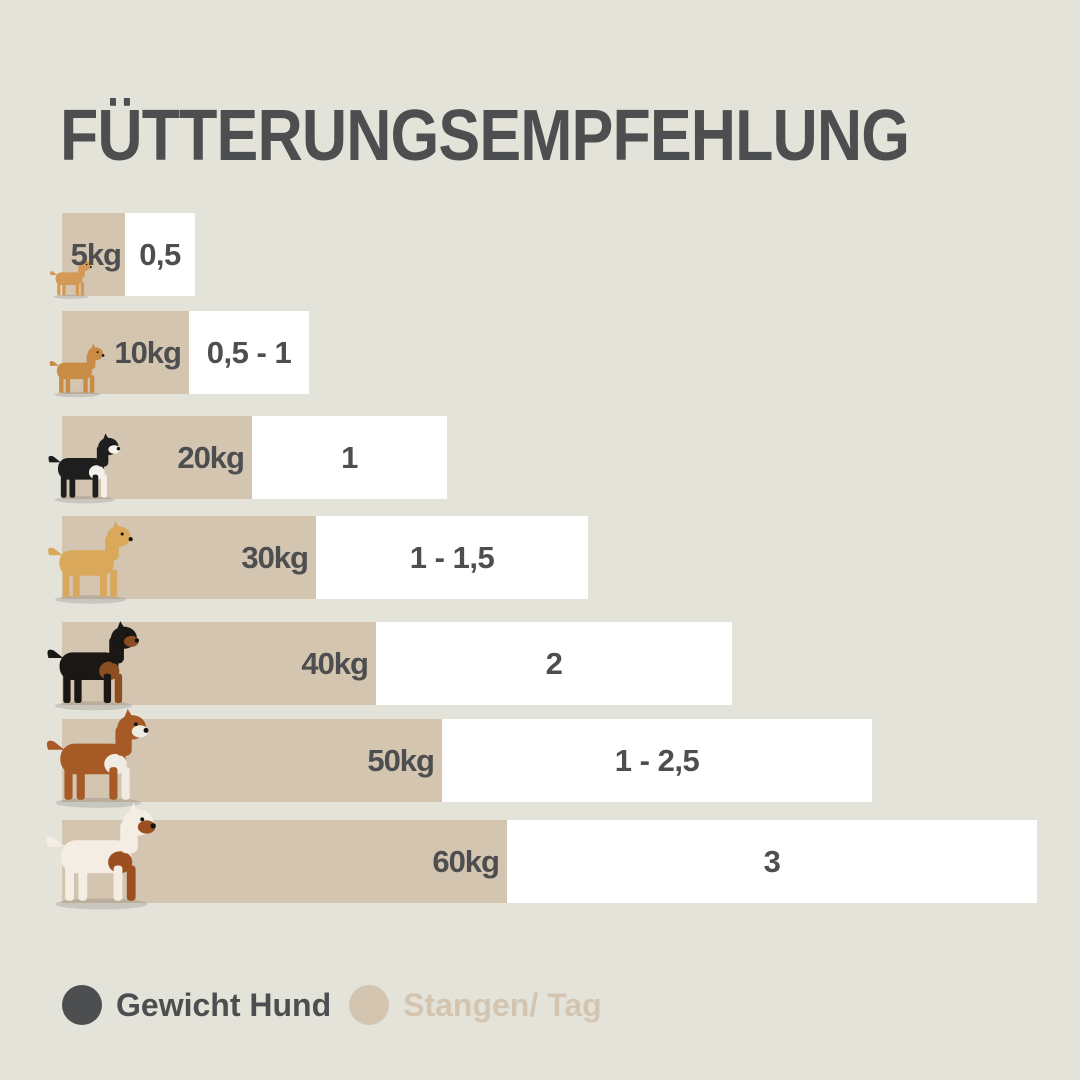 The height and width of the screenshot is (1080, 1080). I want to click on weight-label: 20kg, so click(211, 457).